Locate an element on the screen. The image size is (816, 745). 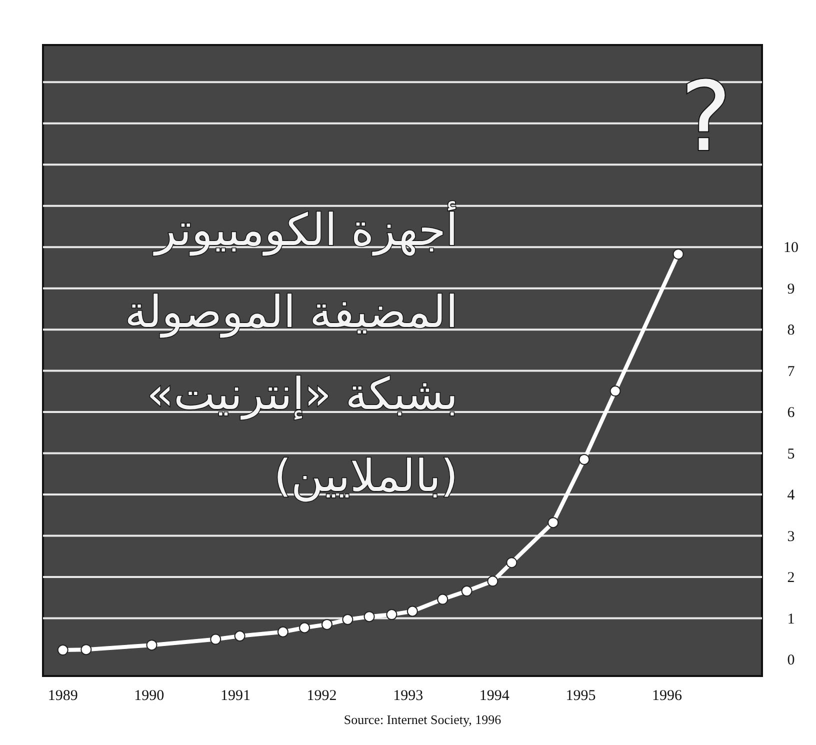
y-tick-label: 9 is located at coordinates (791, 289).